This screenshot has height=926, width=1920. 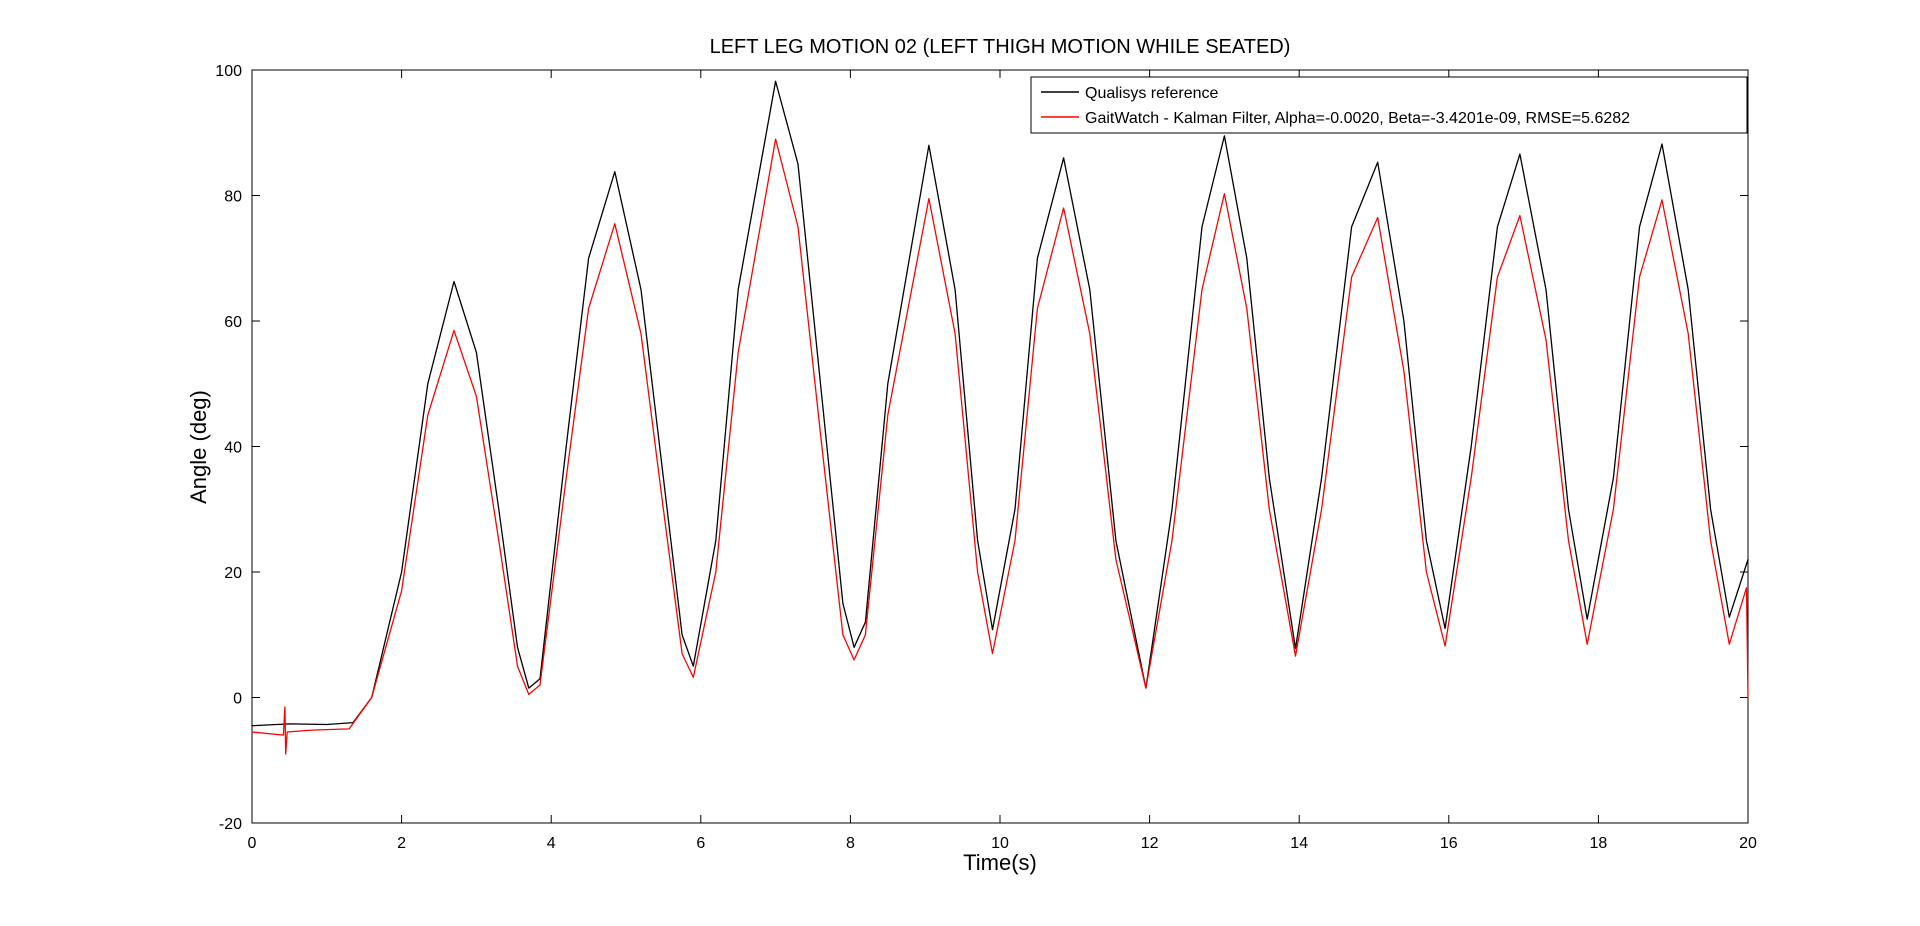 What do you see at coordinates (233, 573) in the screenshot?
I see `y-tick-label: 20` at bounding box center [233, 573].